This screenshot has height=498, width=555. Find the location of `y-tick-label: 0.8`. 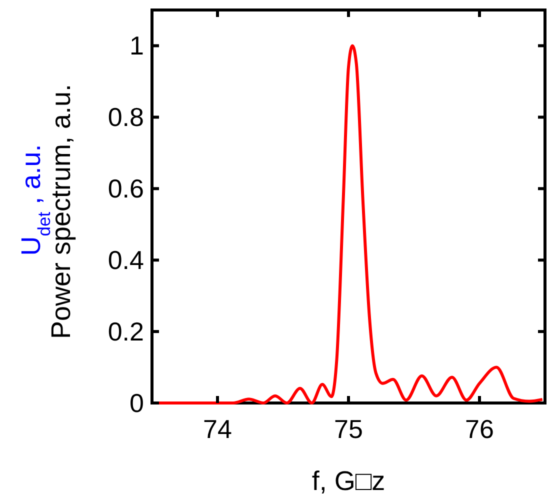

y-tick-label: 0.8 is located at coordinates (126, 117).